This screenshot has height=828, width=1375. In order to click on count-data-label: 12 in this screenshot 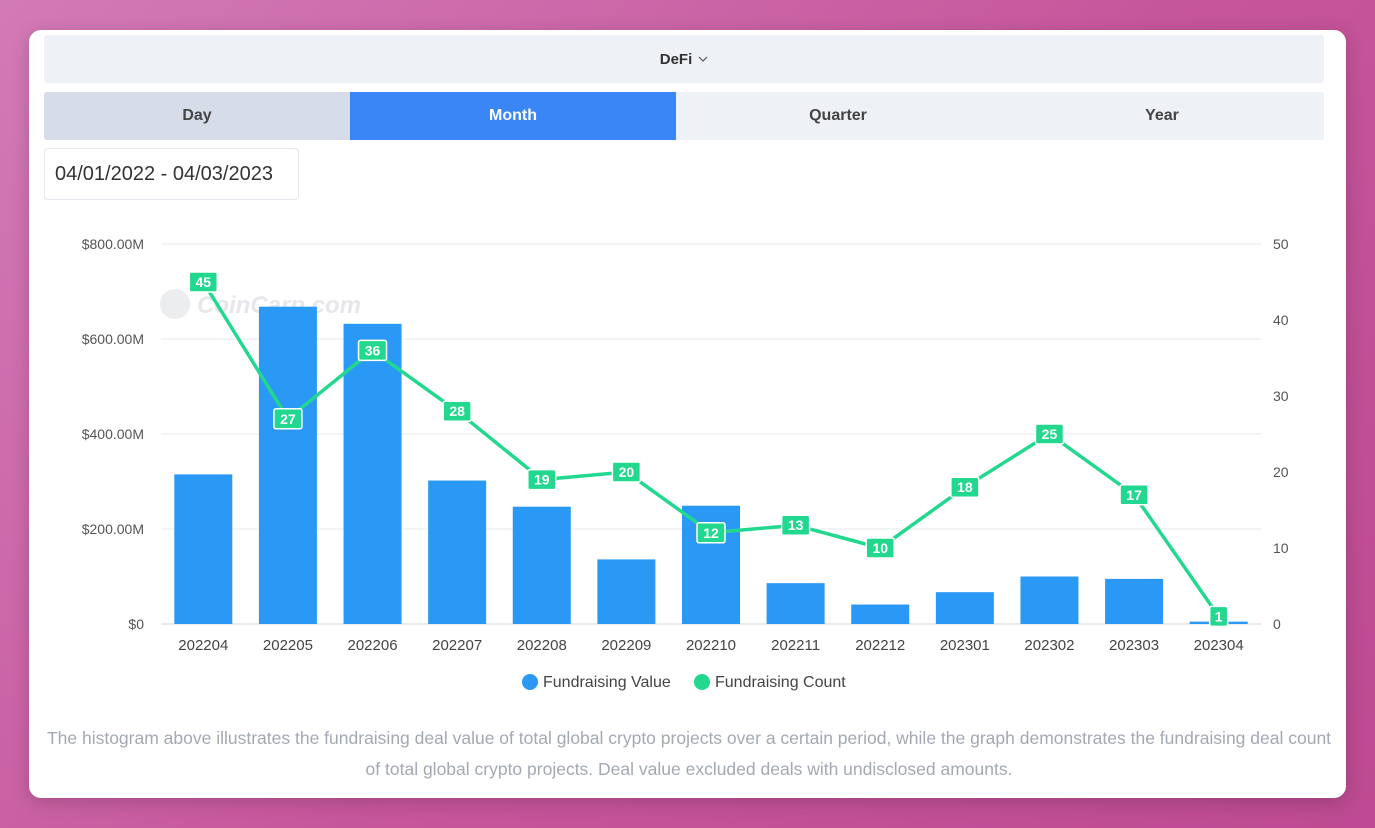, I will do `click(711, 533)`.